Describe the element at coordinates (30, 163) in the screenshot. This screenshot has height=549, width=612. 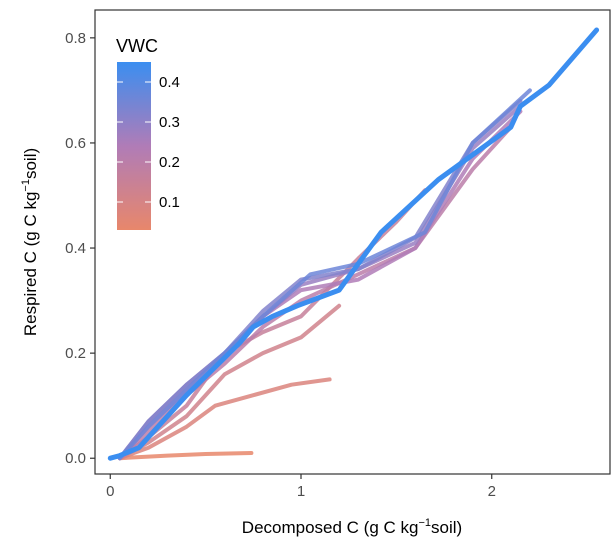
I see `y-axis-label-tail: soil)` at that location.